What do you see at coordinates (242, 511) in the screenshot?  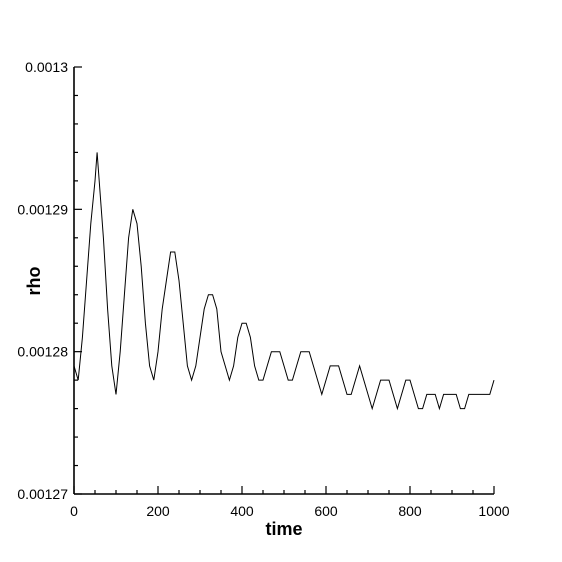 I see `x-tick-label: 400` at bounding box center [242, 511].